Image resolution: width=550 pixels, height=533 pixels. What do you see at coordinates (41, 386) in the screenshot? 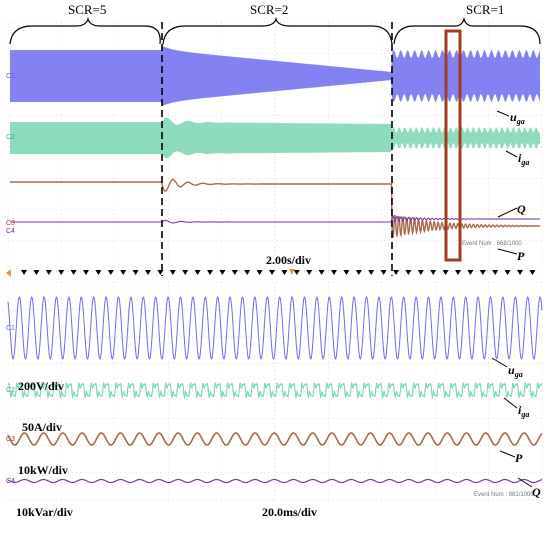
I see `scale-voltage: 200V/div` at bounding box center [41, 386].